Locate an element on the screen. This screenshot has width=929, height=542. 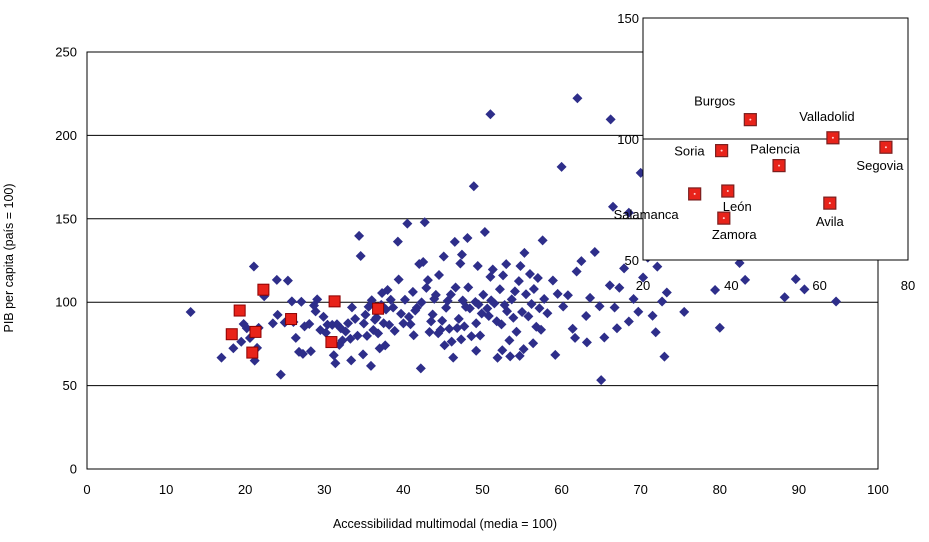
inset-point-label: Zamora is located at coordinates (735, 234).